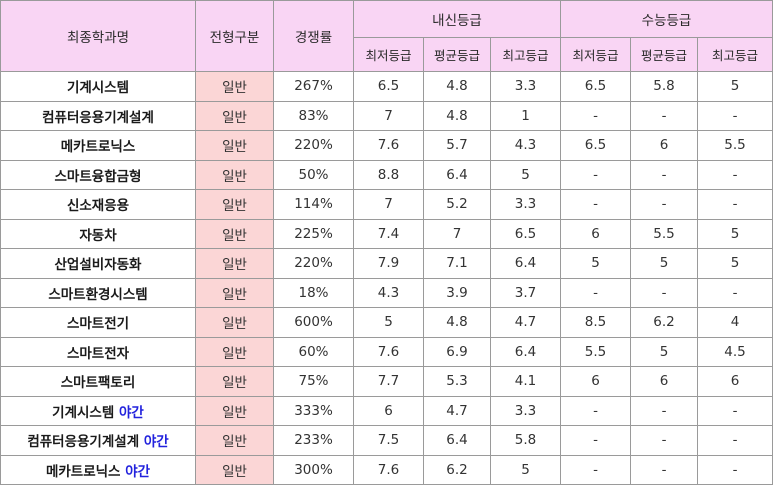  I want to click on naesin-max-cell: 5.8, so click(525, 440).